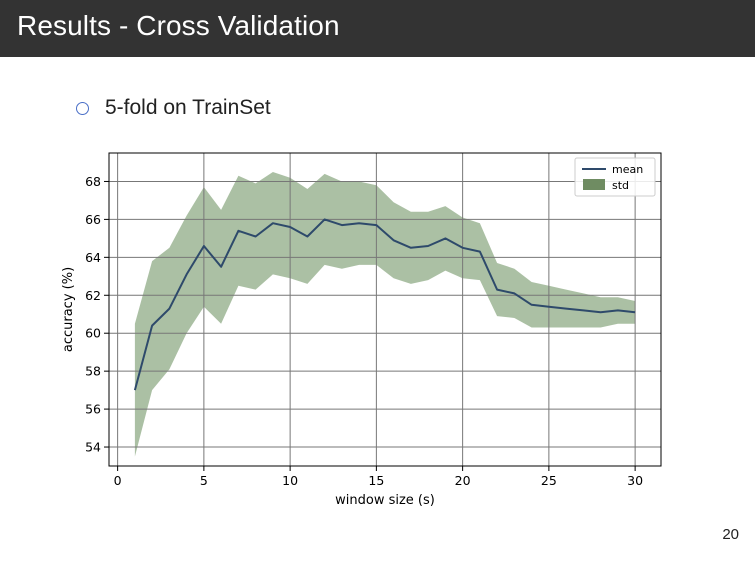  I want to click on x-tick-label: 15, so click(376, 480).